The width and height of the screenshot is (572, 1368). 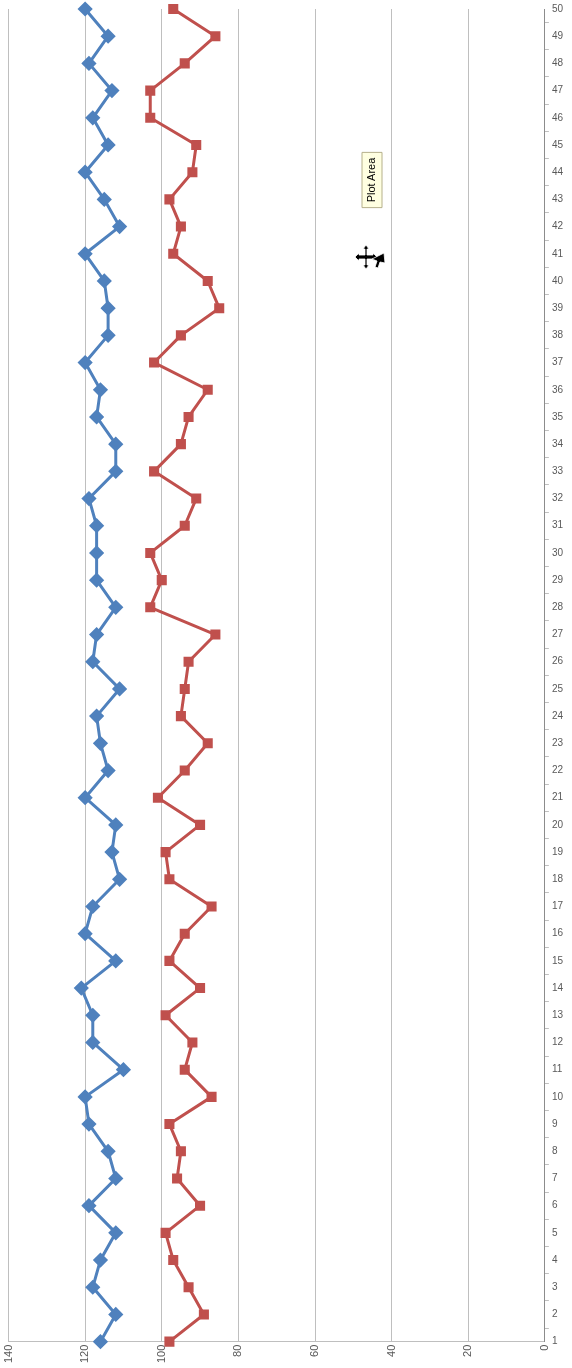 What do you see at coordinates (557, 171) in the screenshot?
I see `y-tick-label: 44` at bounding box center [557, 171].